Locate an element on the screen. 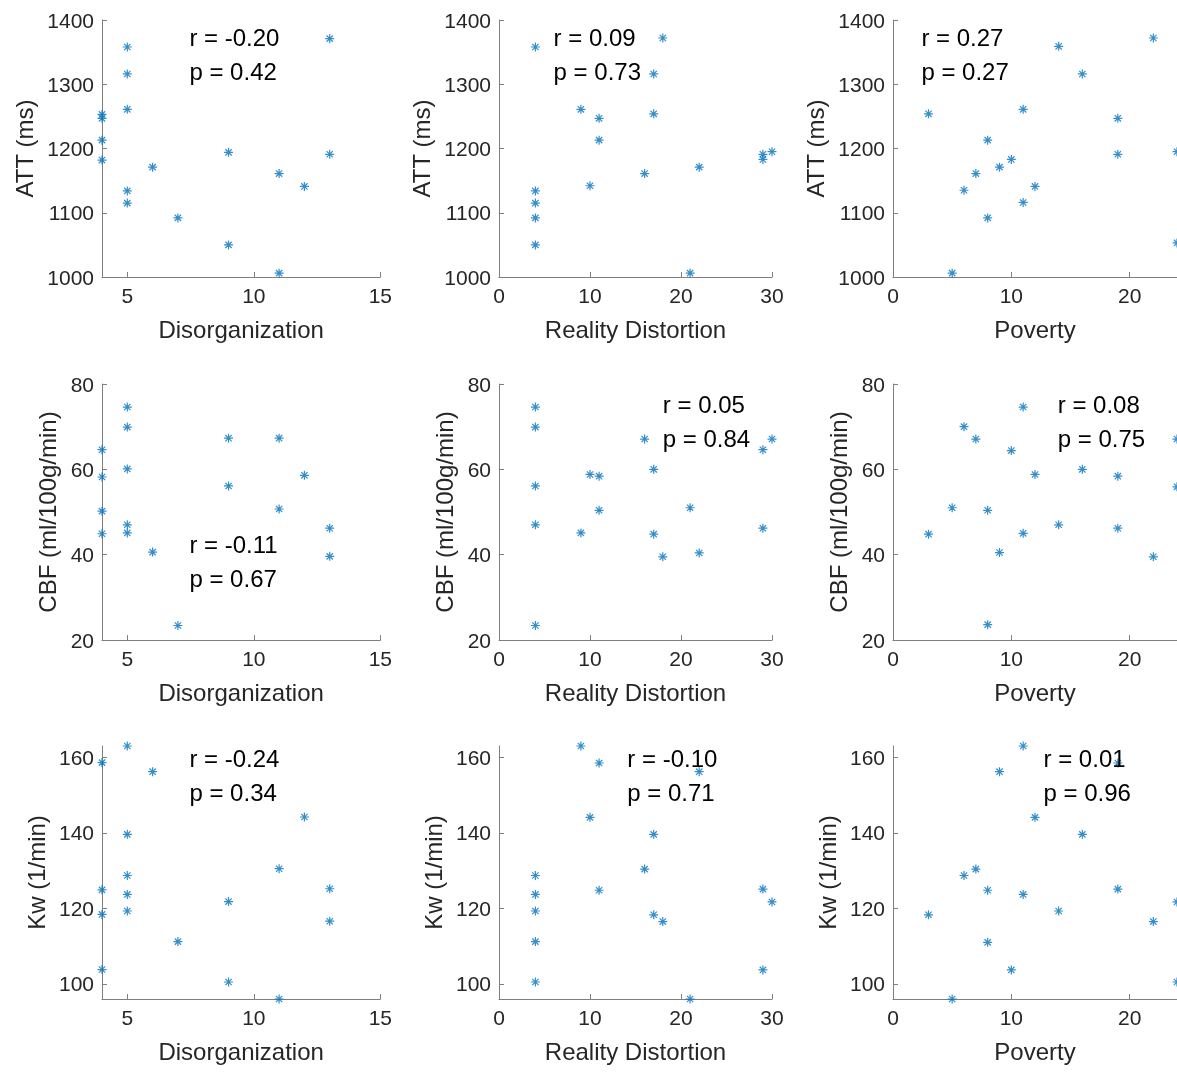  annotation: p = 0.67 is located at coordinates (233, 578).